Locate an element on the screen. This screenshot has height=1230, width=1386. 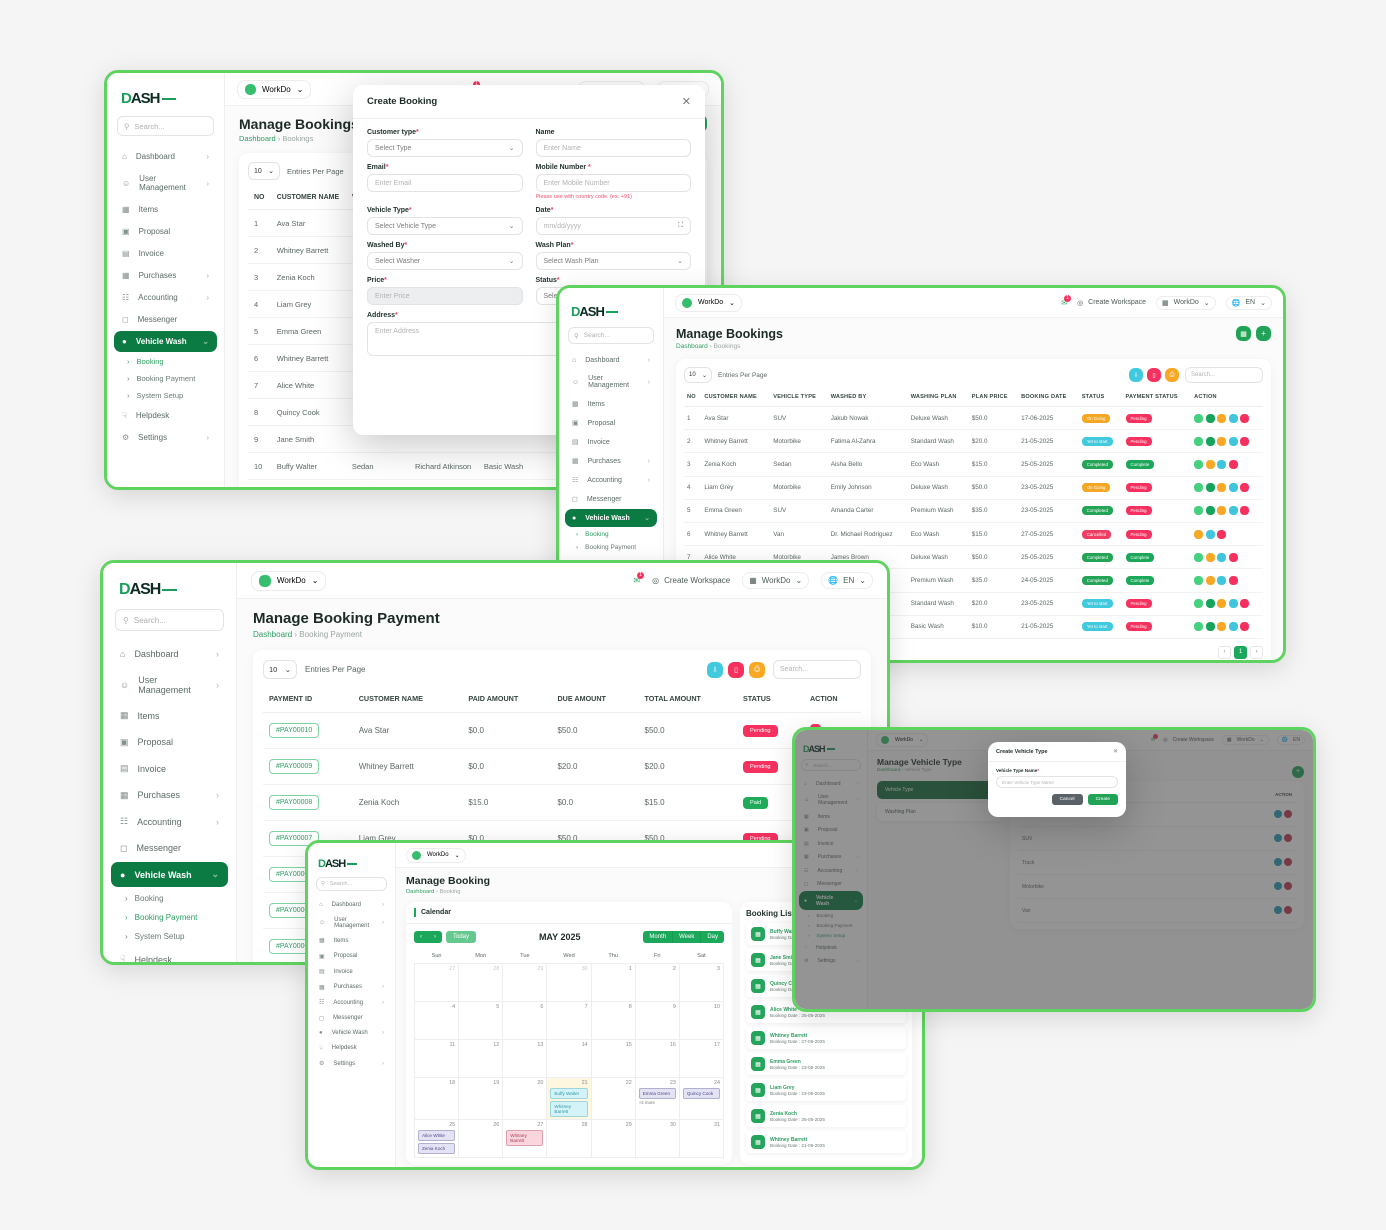
sidebar-item-dashboard: ⌂ Dashboard › is located at coordinates (165, 156).